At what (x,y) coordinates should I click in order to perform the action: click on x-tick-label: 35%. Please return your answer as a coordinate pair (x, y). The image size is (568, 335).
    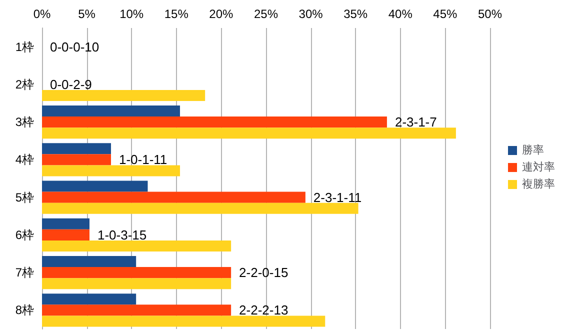
    Looking at the image, I should click on (356, 14).